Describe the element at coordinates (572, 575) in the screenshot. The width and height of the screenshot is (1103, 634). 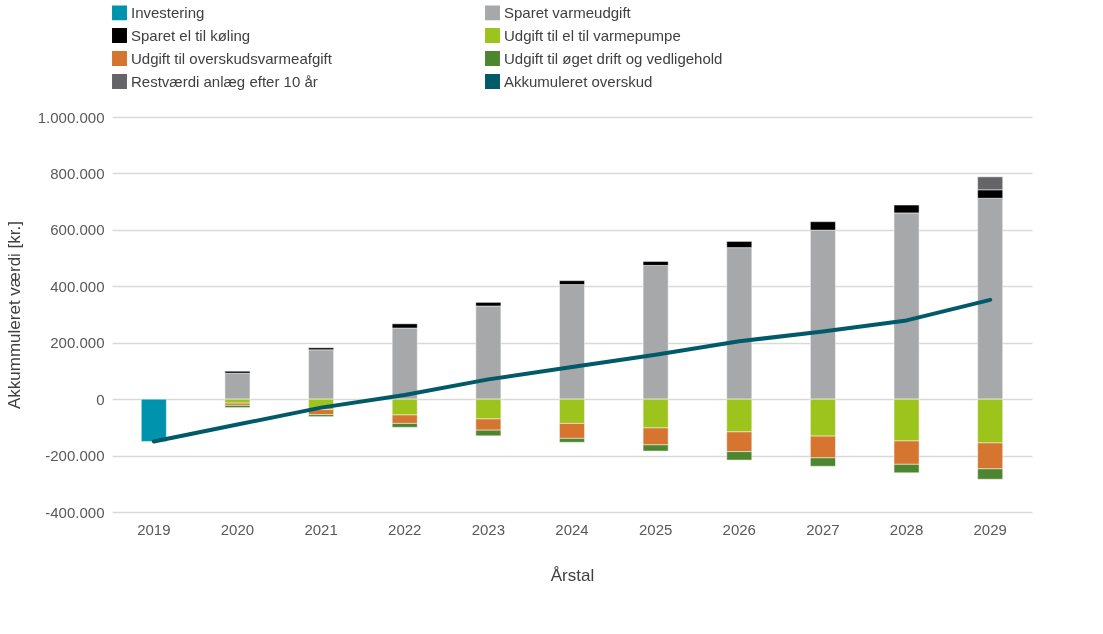
I see `x-axis-title: Årstal` at that location.